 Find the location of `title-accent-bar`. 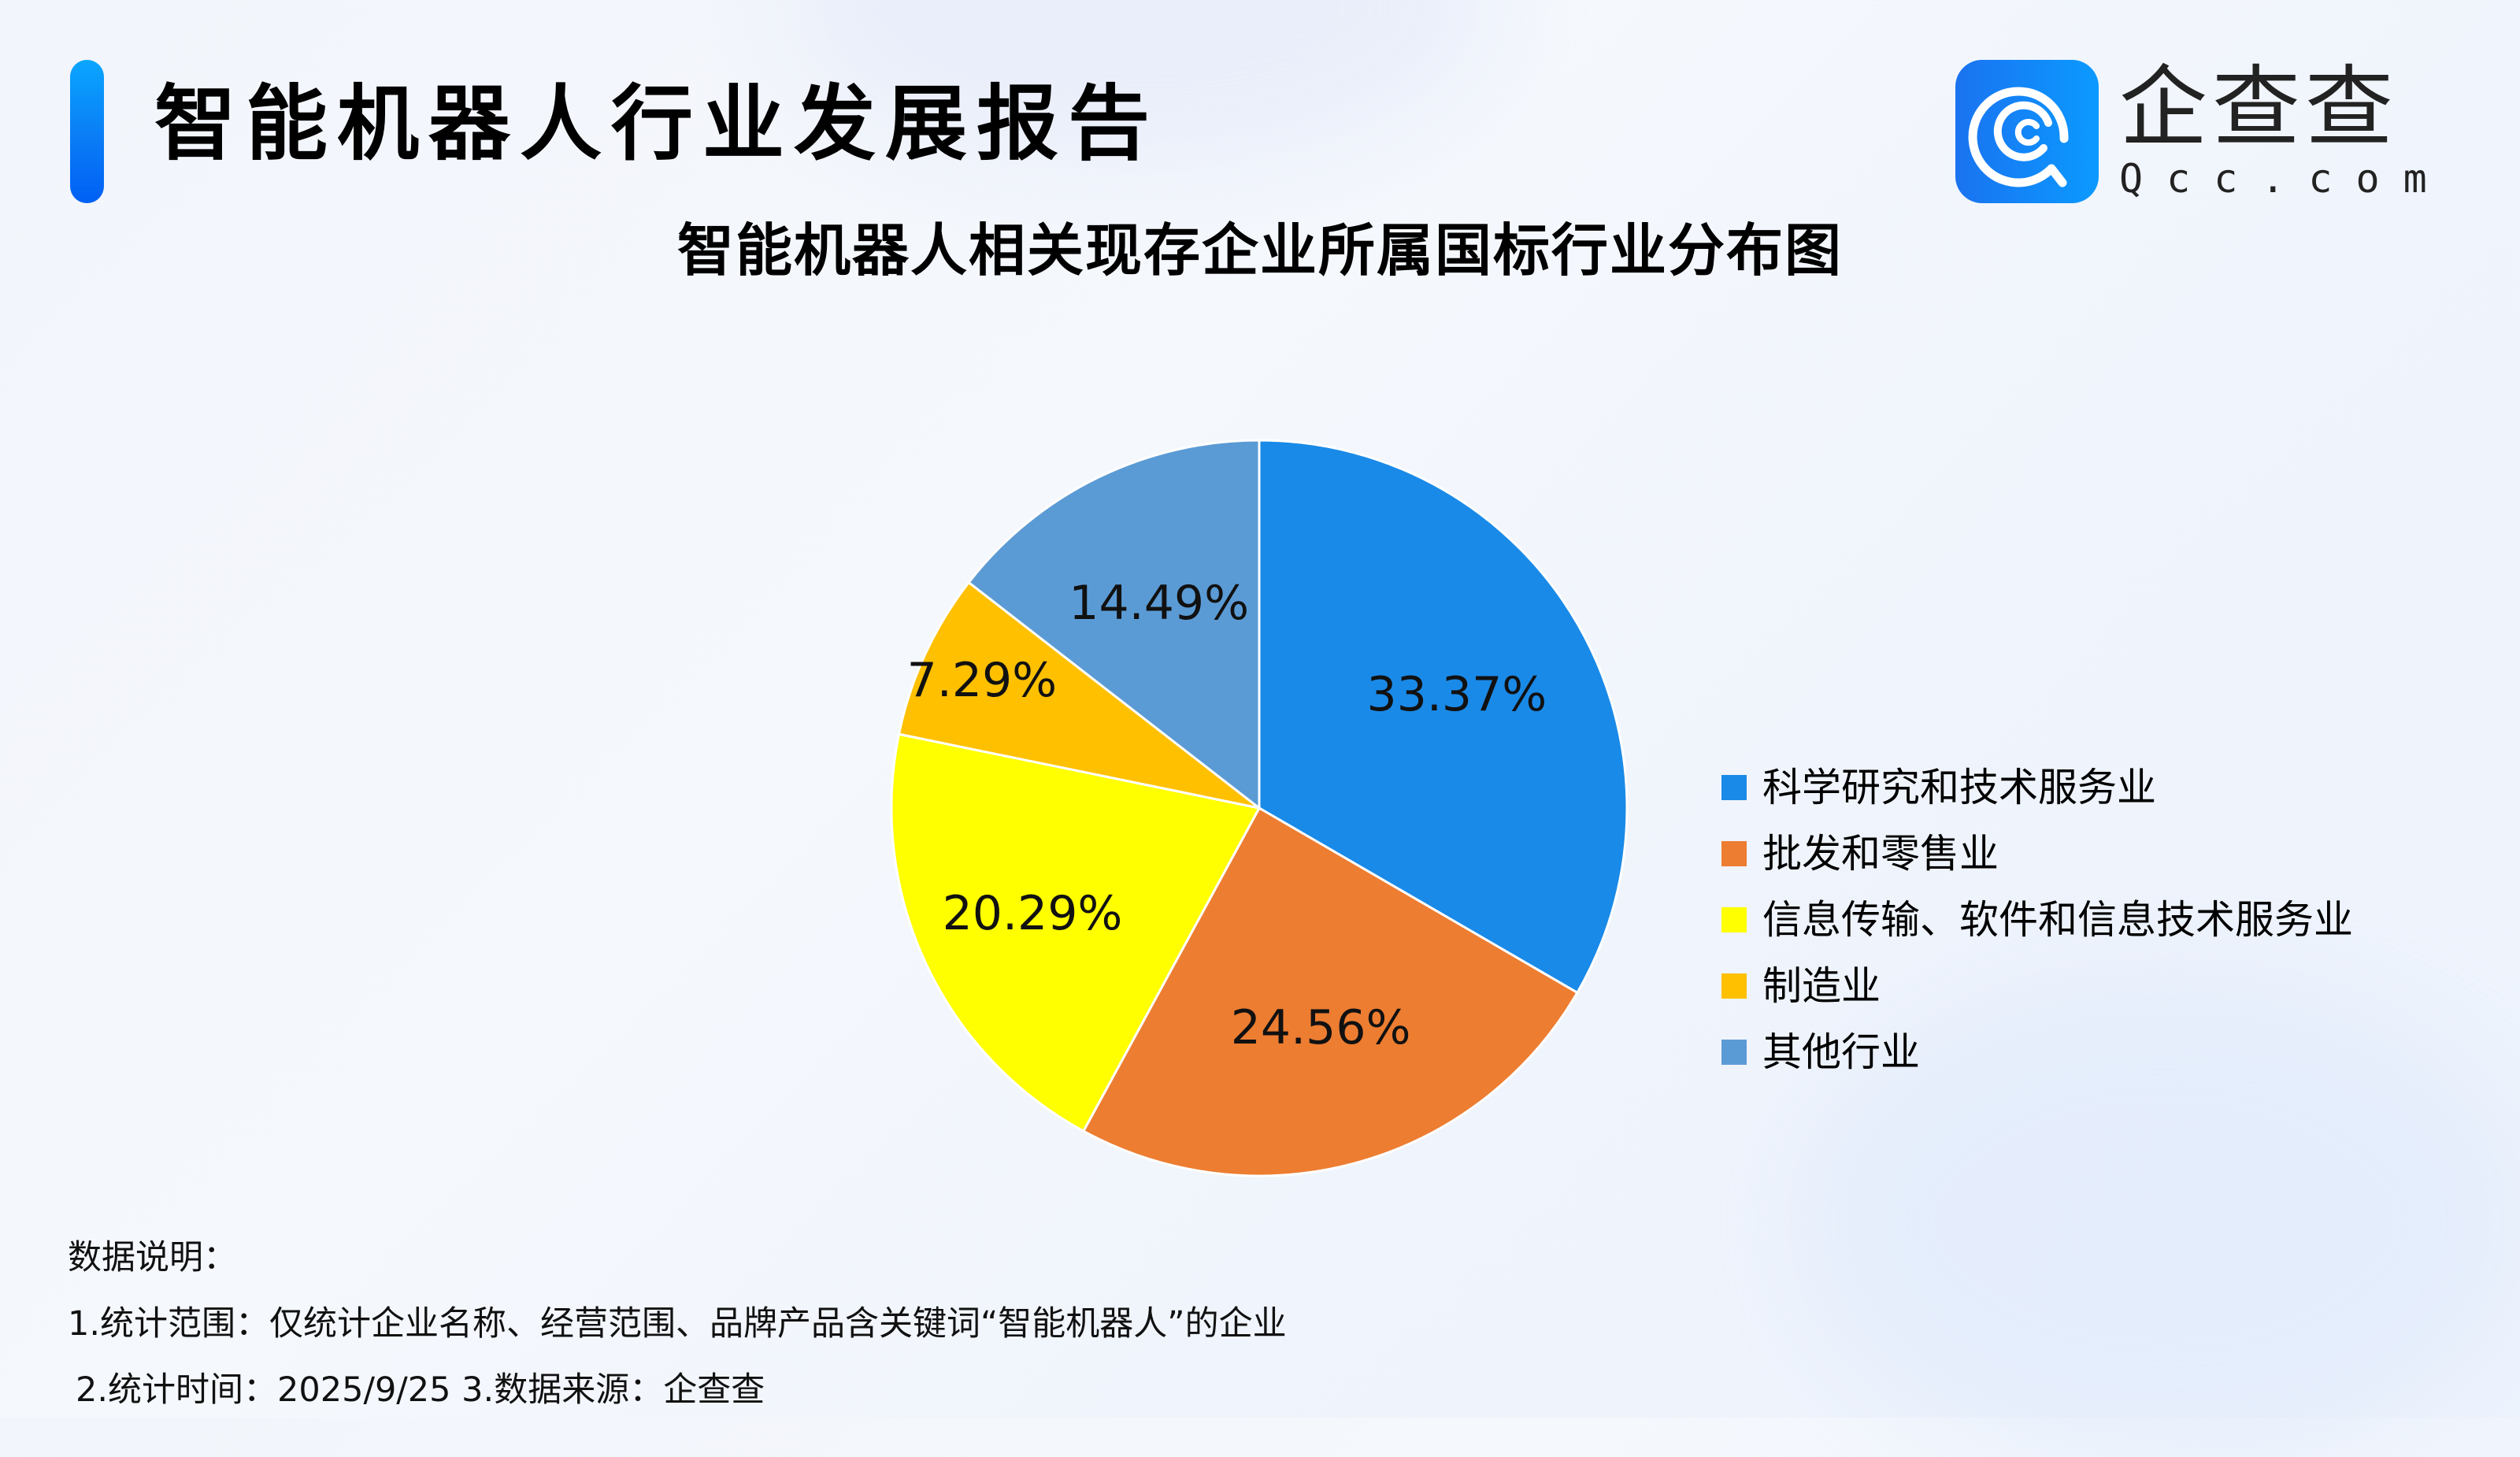

title-accent-bar is located at coordinates (87, 131).